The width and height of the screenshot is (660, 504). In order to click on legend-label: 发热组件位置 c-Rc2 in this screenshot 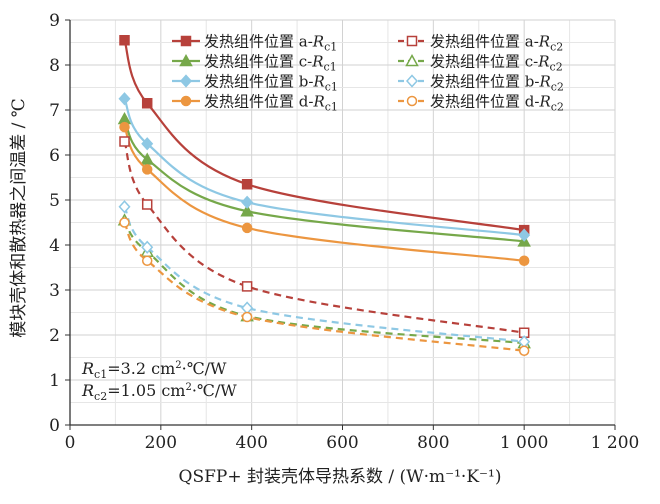, I will do `click(496, 63)`.